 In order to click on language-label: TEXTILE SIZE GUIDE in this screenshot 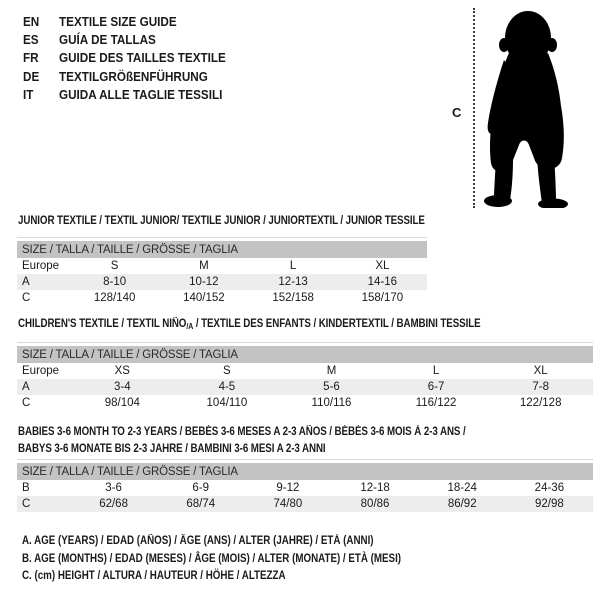, I will do `click(118, 21)`.